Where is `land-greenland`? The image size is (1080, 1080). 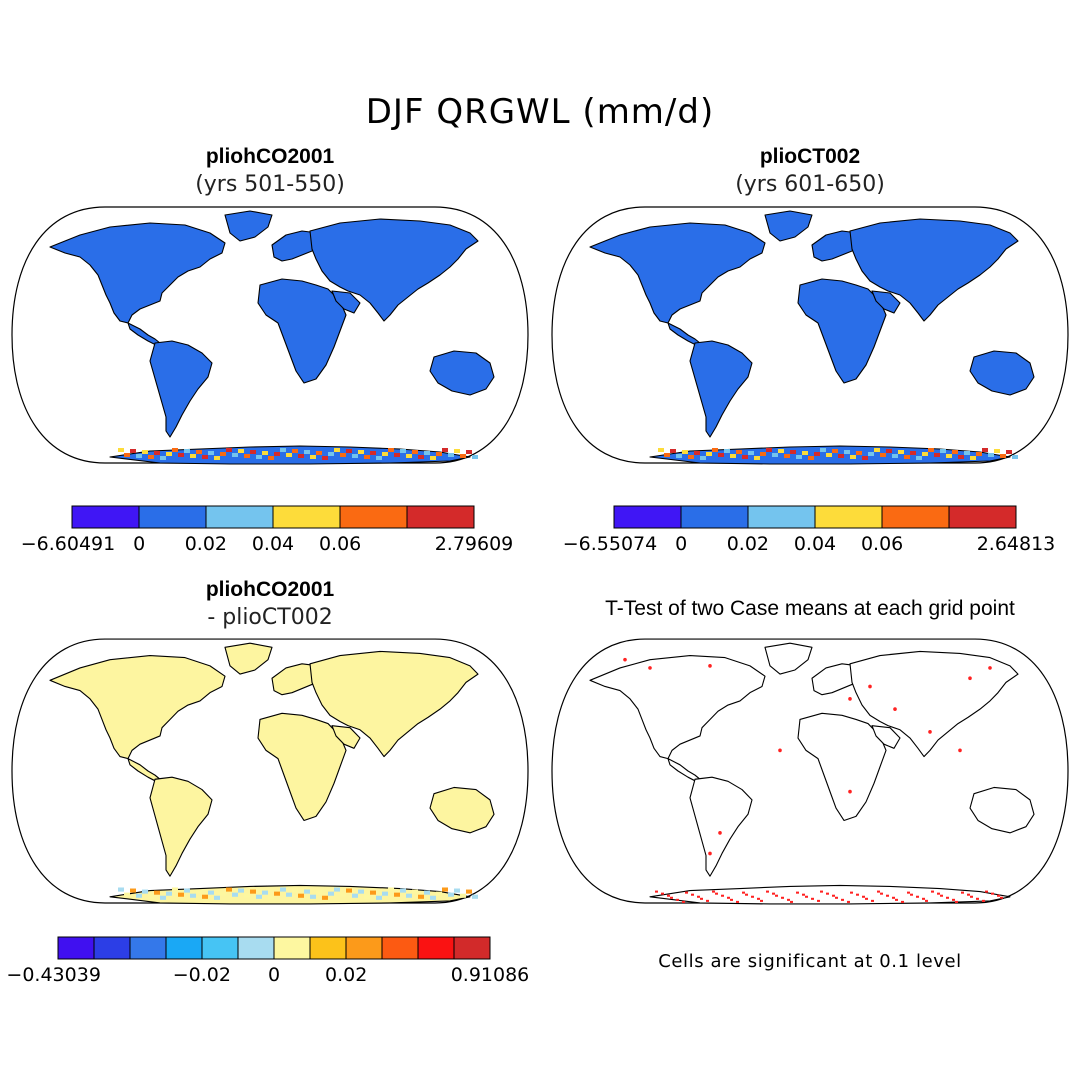 land-greenland is located at coordinates (788, 658).